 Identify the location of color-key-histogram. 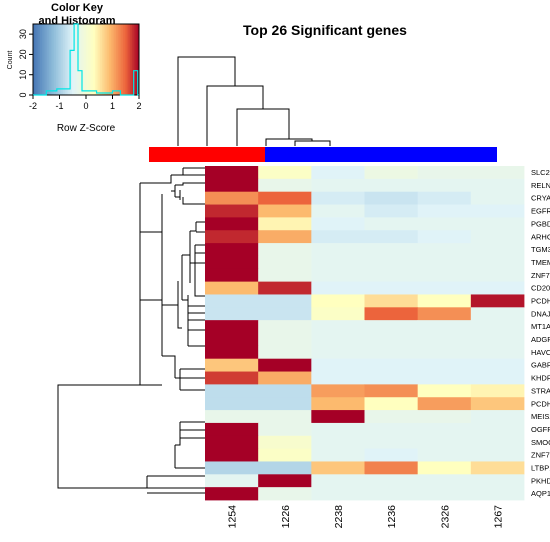
(86, 59).